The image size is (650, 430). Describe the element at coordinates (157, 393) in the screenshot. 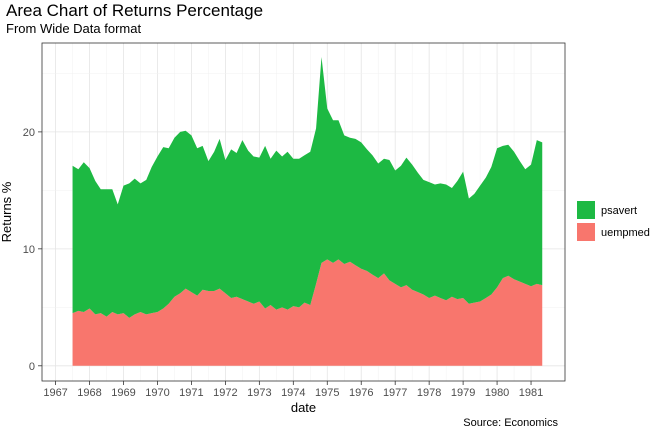

I see `x-tick-label: 1970` at that location.